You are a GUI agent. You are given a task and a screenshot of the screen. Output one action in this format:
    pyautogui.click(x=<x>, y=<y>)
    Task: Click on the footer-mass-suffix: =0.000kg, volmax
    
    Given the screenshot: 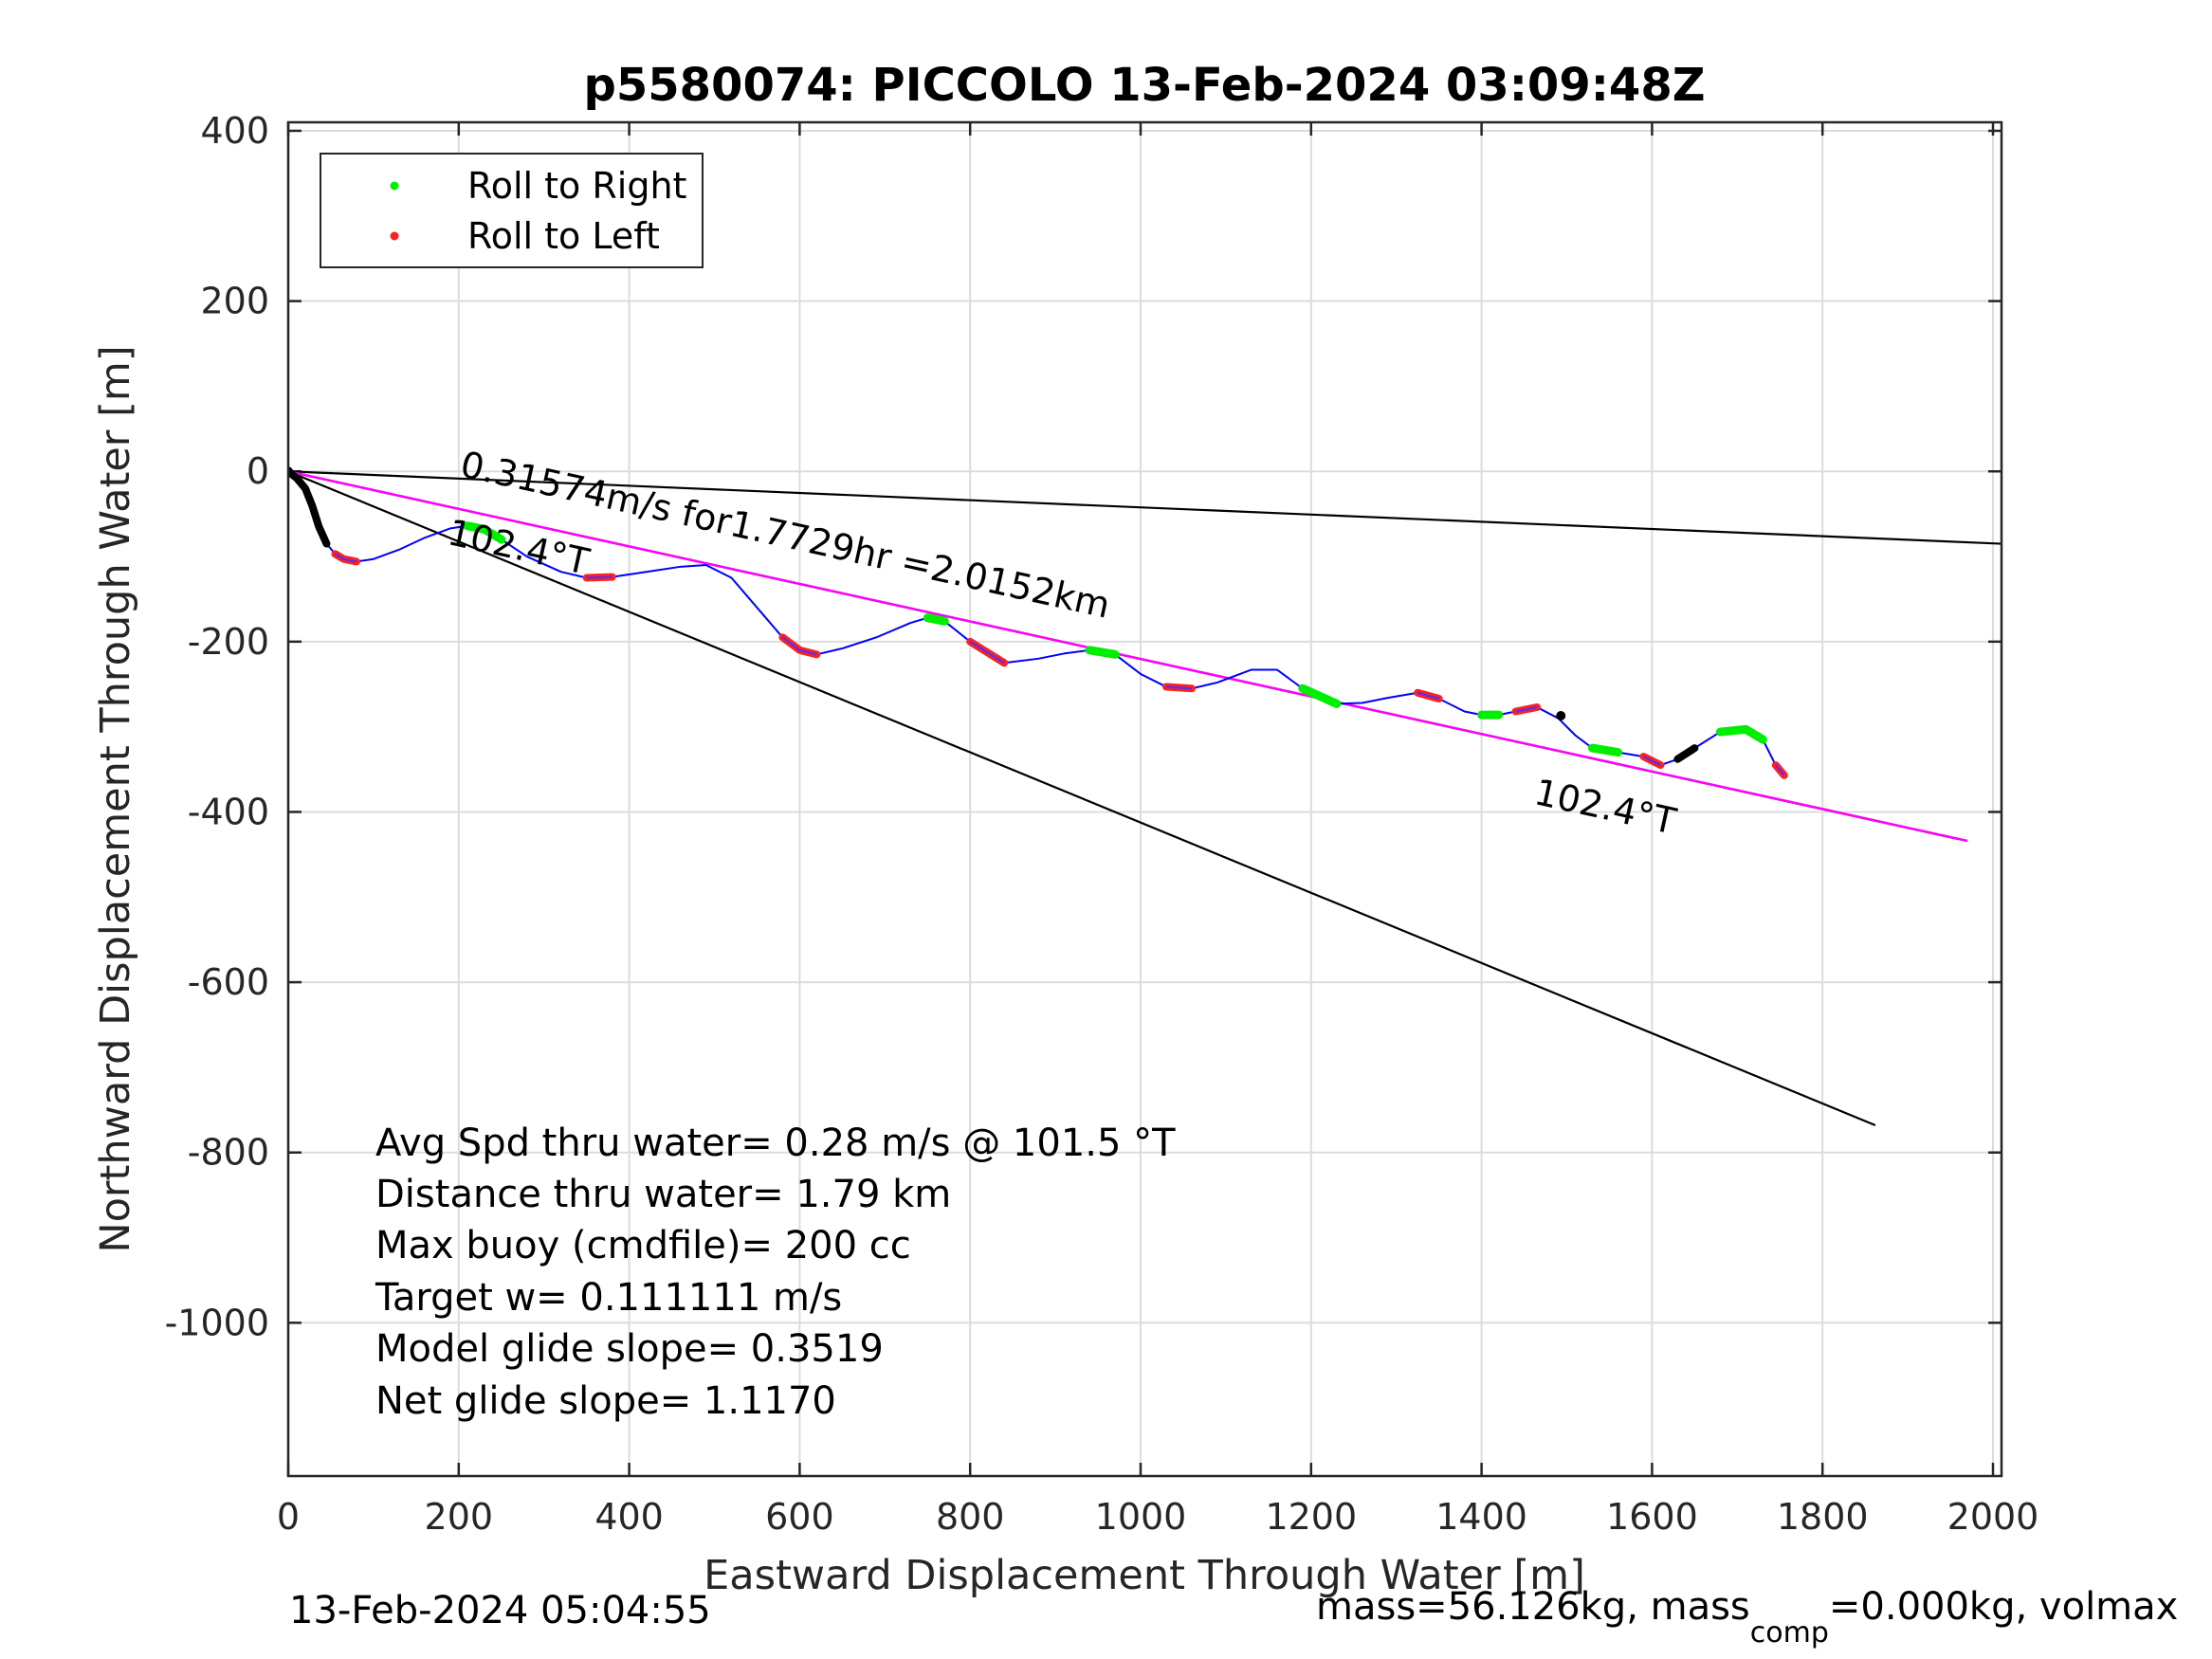 What is the action you would take?
    pyautogui.click(x=2003, y=1607)
    